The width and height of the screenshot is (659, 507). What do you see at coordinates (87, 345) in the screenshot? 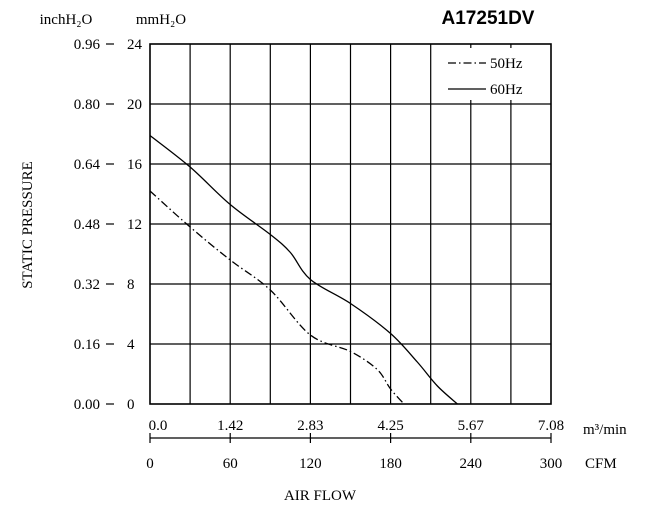
I see `y-inch-tick-label: 0.16` at bounding box center [87, 345].